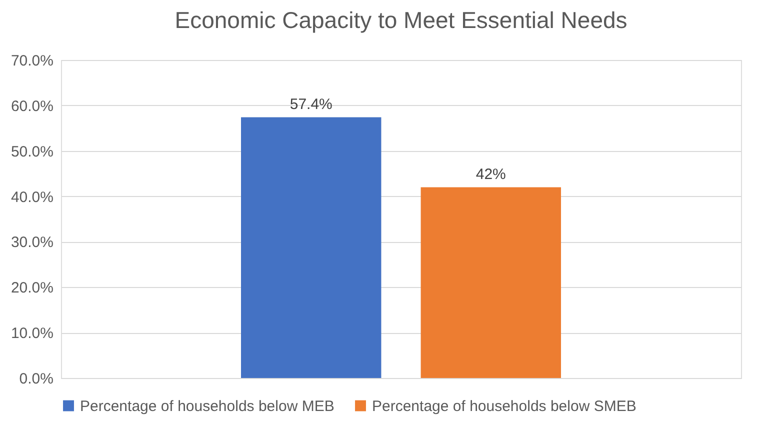  What do you see at coordinates (32, 288) in the screenshot?
I see `y-tick-label: 20.0%` at bounding box center [32, 288].